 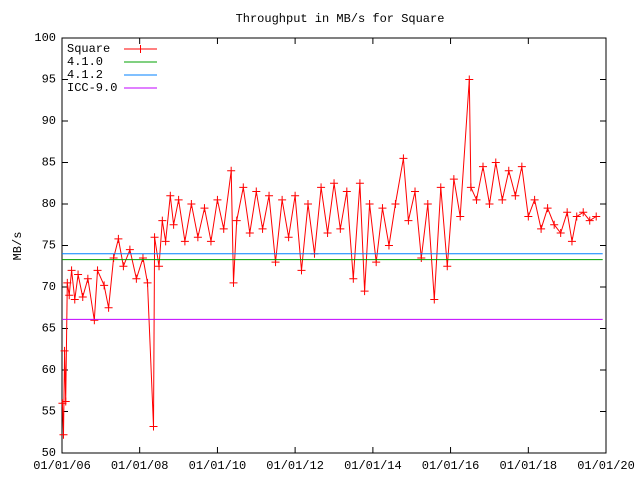 What do you see at coordinates (92, 88) in the screenshot?
I see `legend-label: ICC-9.0` at bounding box center [92, 88].